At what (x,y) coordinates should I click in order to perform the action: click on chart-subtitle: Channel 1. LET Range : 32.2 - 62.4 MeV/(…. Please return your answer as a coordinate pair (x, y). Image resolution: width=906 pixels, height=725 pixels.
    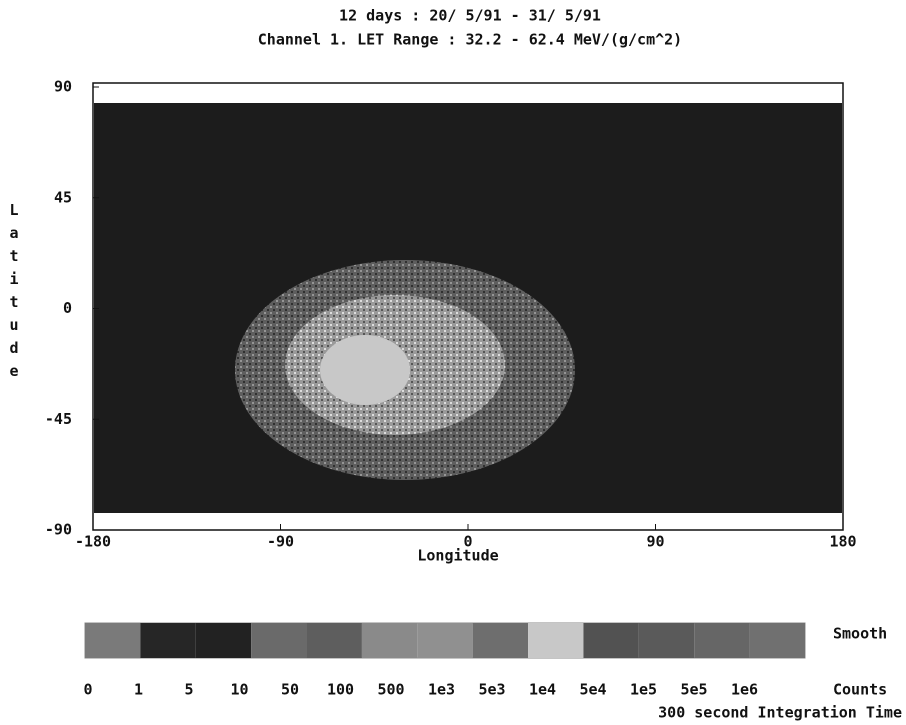
    Looking at the image, I should click on (470, 40).